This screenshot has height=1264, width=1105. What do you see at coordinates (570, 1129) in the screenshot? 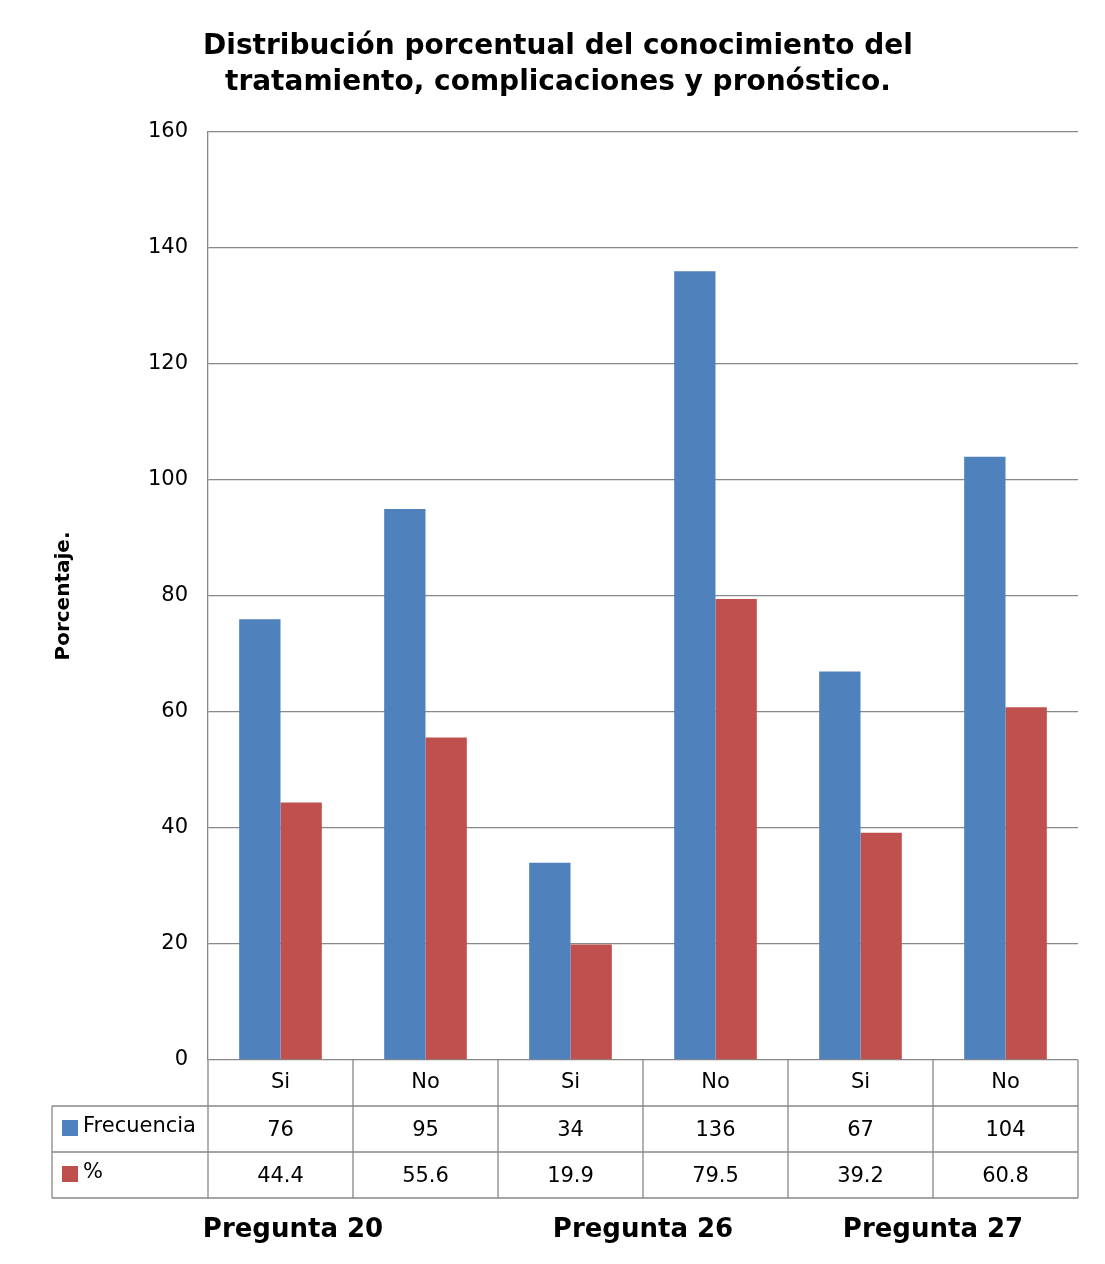
I see `data-label: 34` at bounding box center [570, 1129].